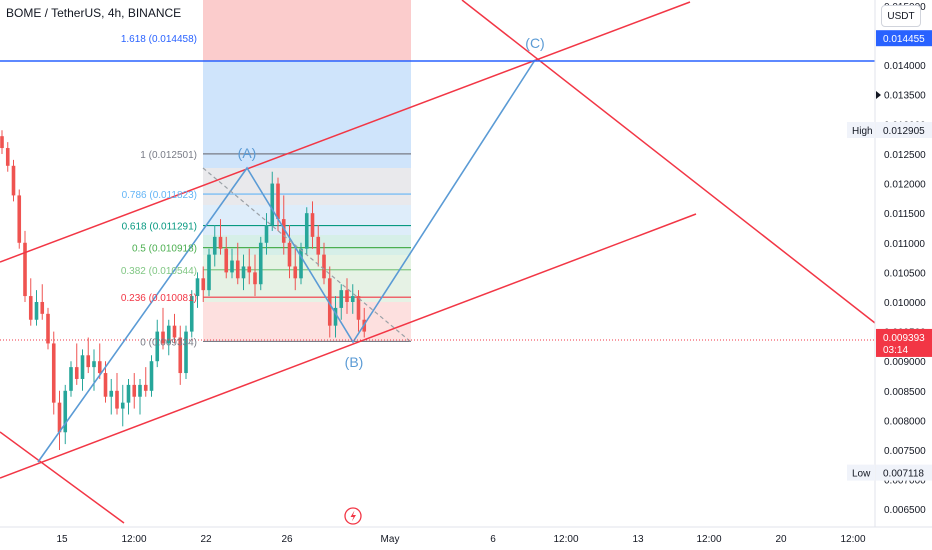 This screenshot has height=550, width=932. What do you see at coordinates (905, 185) in the screenshot?
I see `y-tick-label: 0.012000` at bounding box center [905, 185].